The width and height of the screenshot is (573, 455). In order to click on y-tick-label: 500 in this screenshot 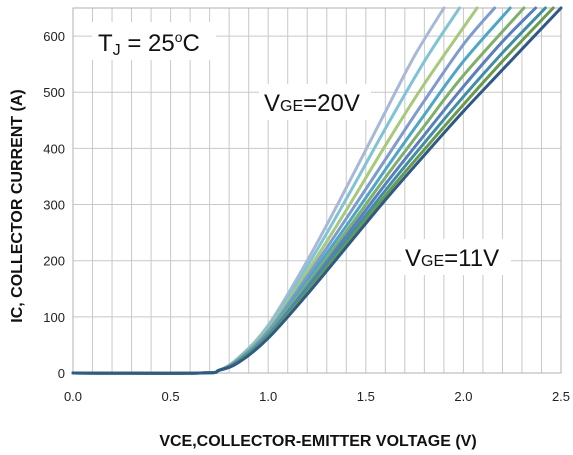, I will do `click(54, 92)`.